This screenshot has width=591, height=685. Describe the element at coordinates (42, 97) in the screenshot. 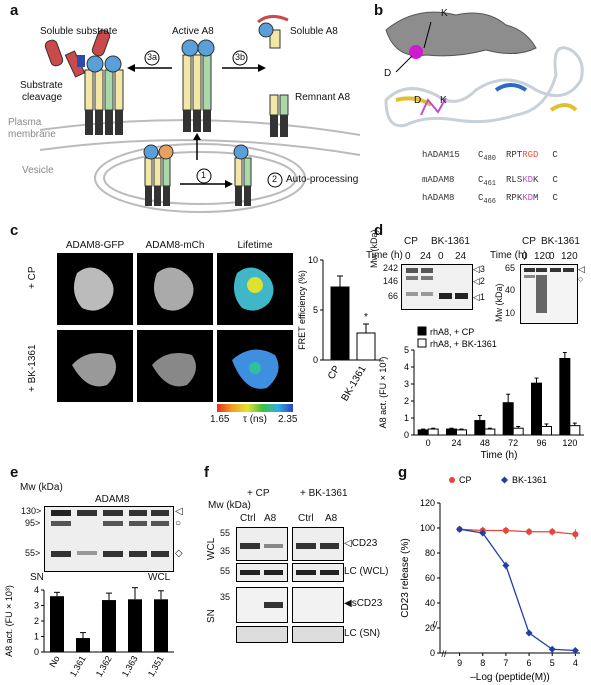

I see `label-cleavage: cleavage` at that location.